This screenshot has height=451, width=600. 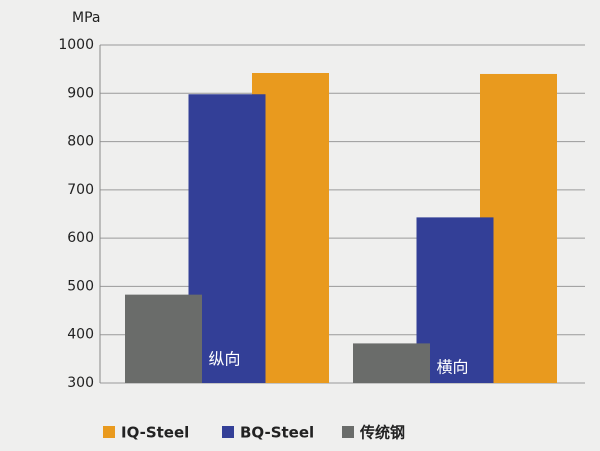 What do you see at coordinates (80, 190) in the screenshot?
I see `y-tick-label: 700` at bounding box center [80, 190].